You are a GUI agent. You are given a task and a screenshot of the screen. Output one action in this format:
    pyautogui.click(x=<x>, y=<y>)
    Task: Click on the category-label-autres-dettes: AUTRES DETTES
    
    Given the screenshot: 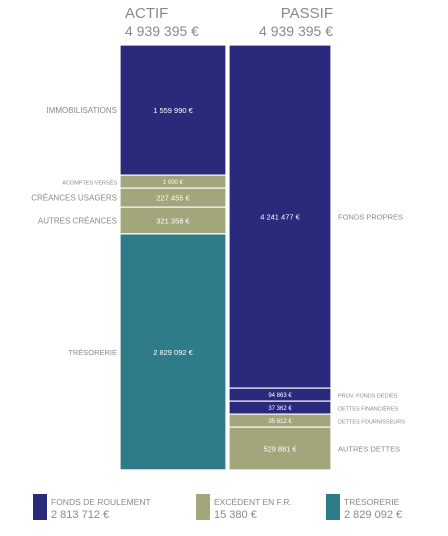 What is the action you would take?
    pyautogui.click(x=369, y=449)
    